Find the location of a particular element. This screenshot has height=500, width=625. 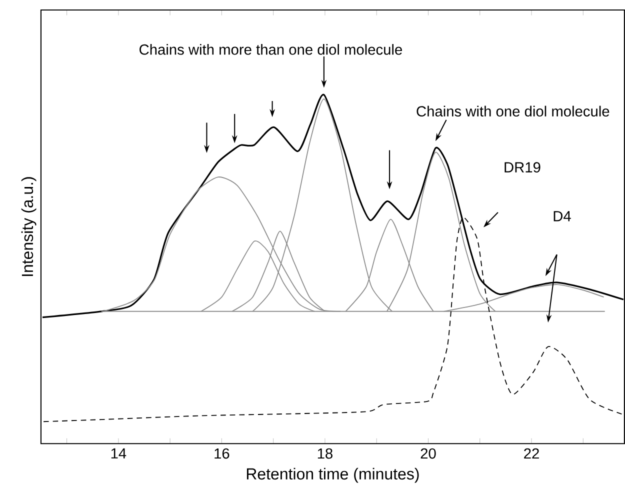

x-axis-title: Retention time (minutes) is located at coordinates (332, 475).